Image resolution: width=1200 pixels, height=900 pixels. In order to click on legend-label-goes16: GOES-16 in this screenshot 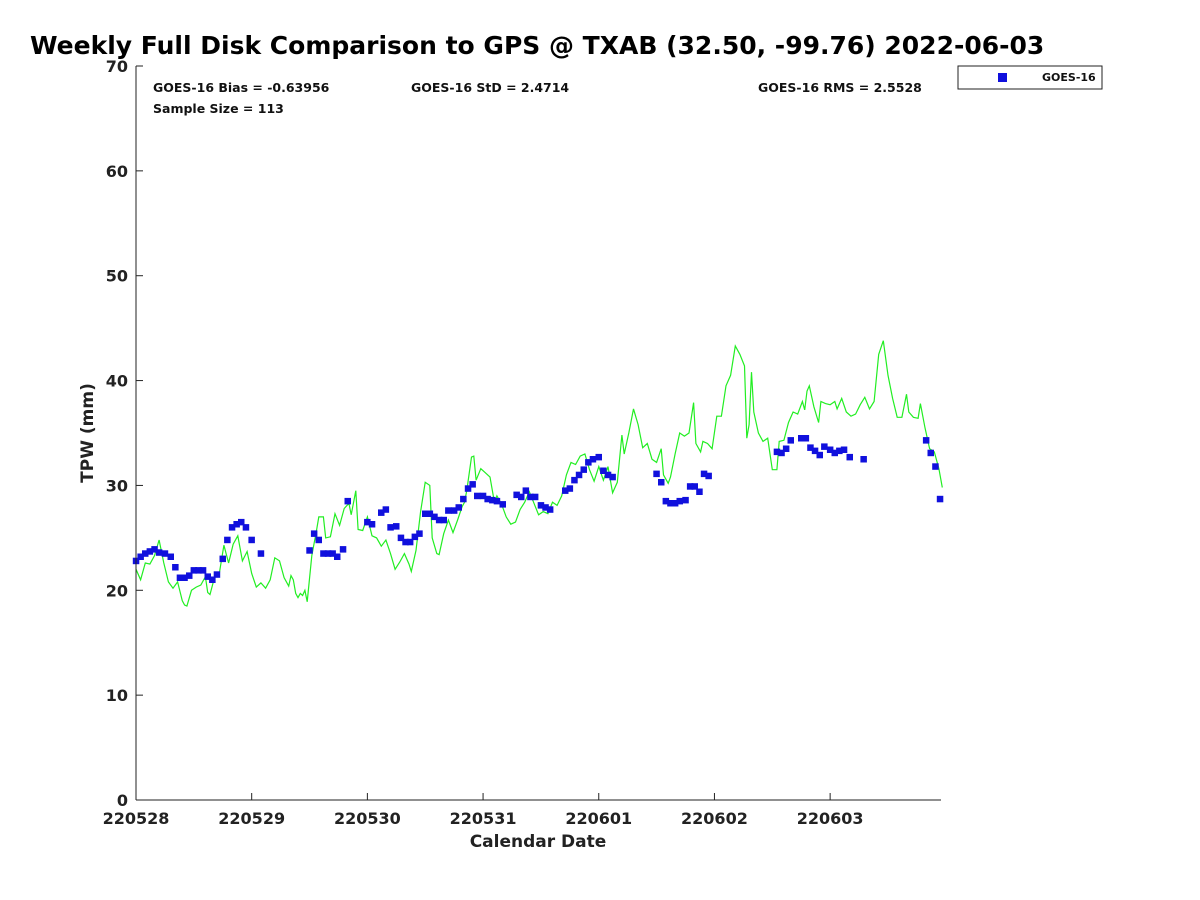, I will do `click(1069, 77)`.